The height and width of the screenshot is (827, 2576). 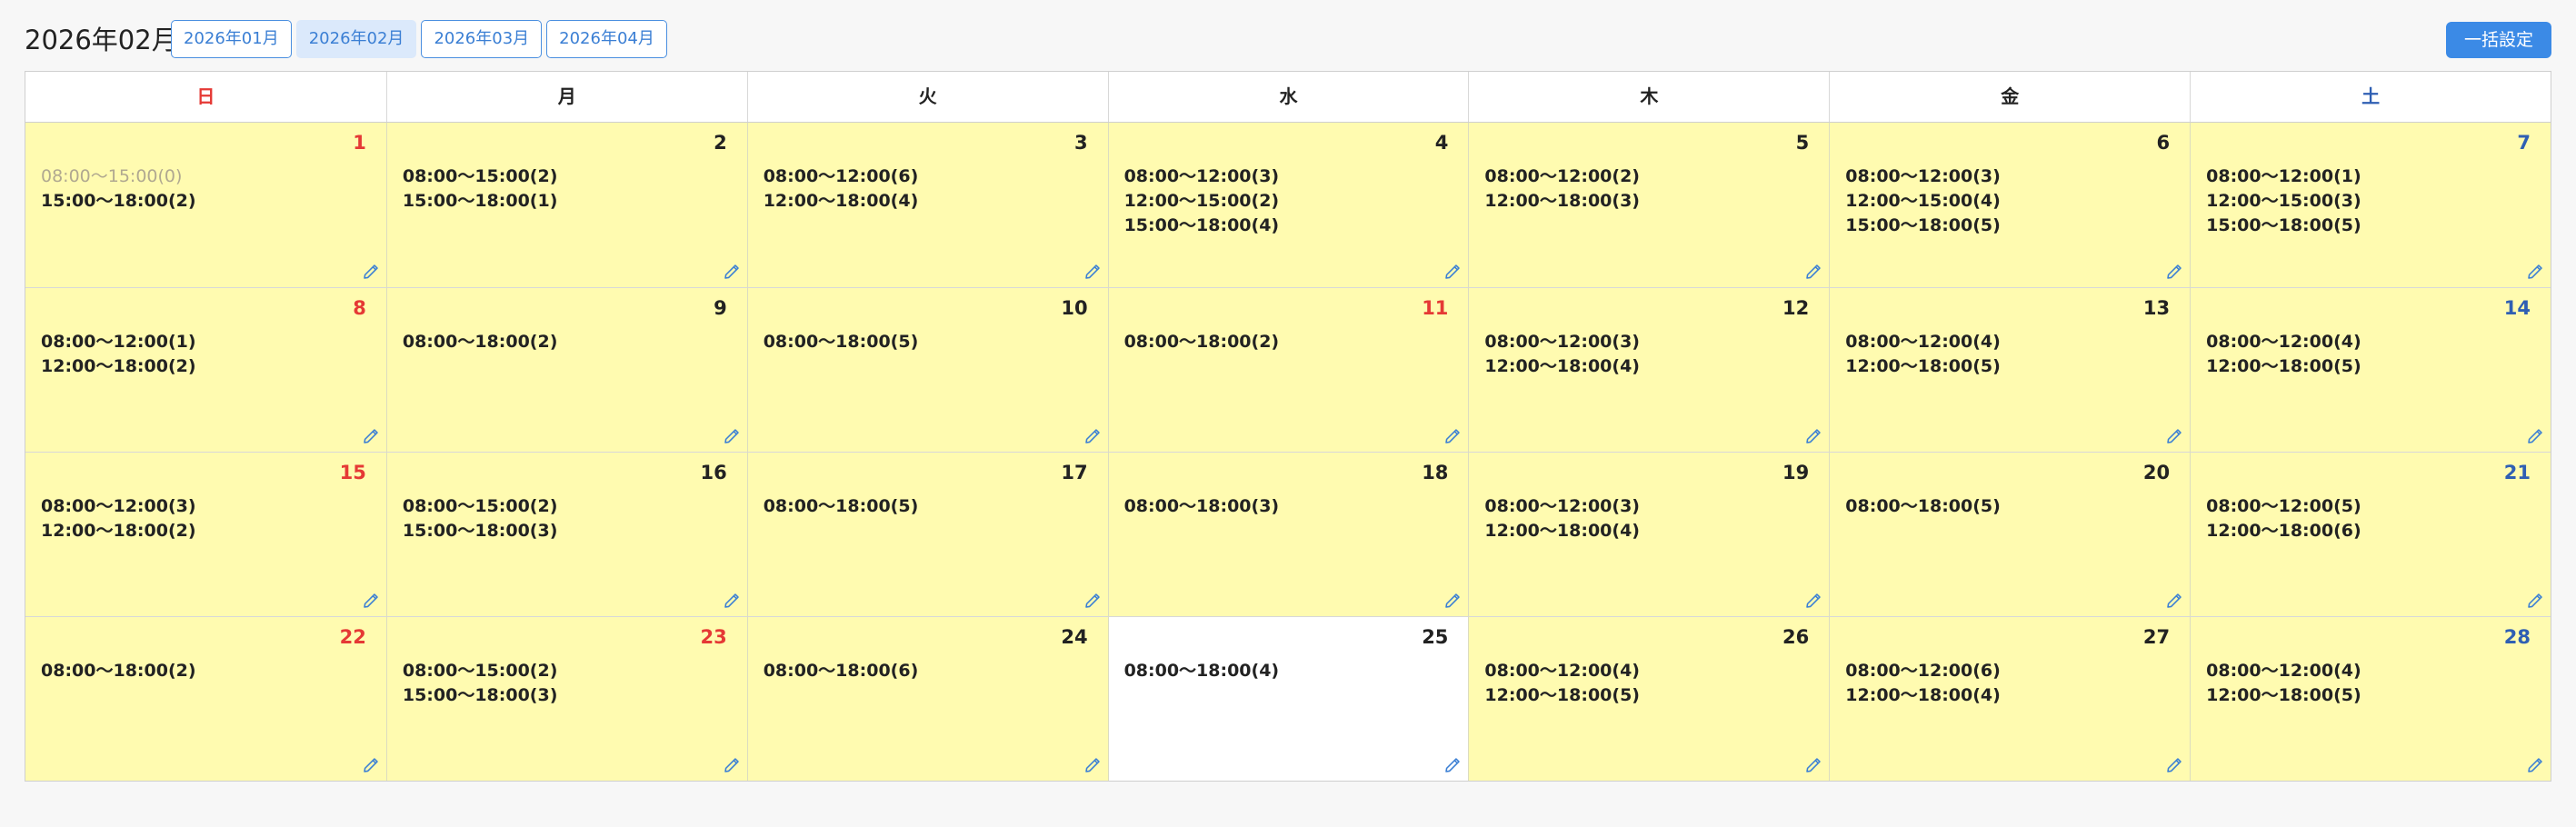 What do you see at coordinates (841, 189) in the screenshot?
I see `time-slot-list: 08:00〜12:00(6) 12:00〜18:00(4)` at bounding box center [841, 189].